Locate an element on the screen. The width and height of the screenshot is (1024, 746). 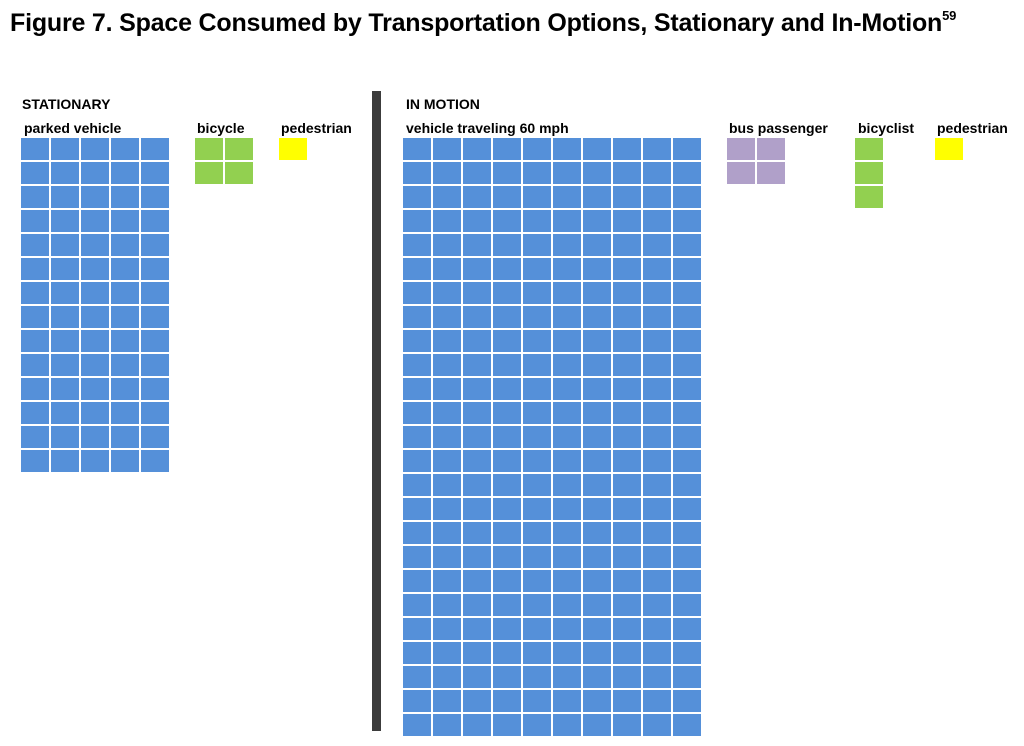
unit-square-pedestrian is located at coordinates (949, 149).